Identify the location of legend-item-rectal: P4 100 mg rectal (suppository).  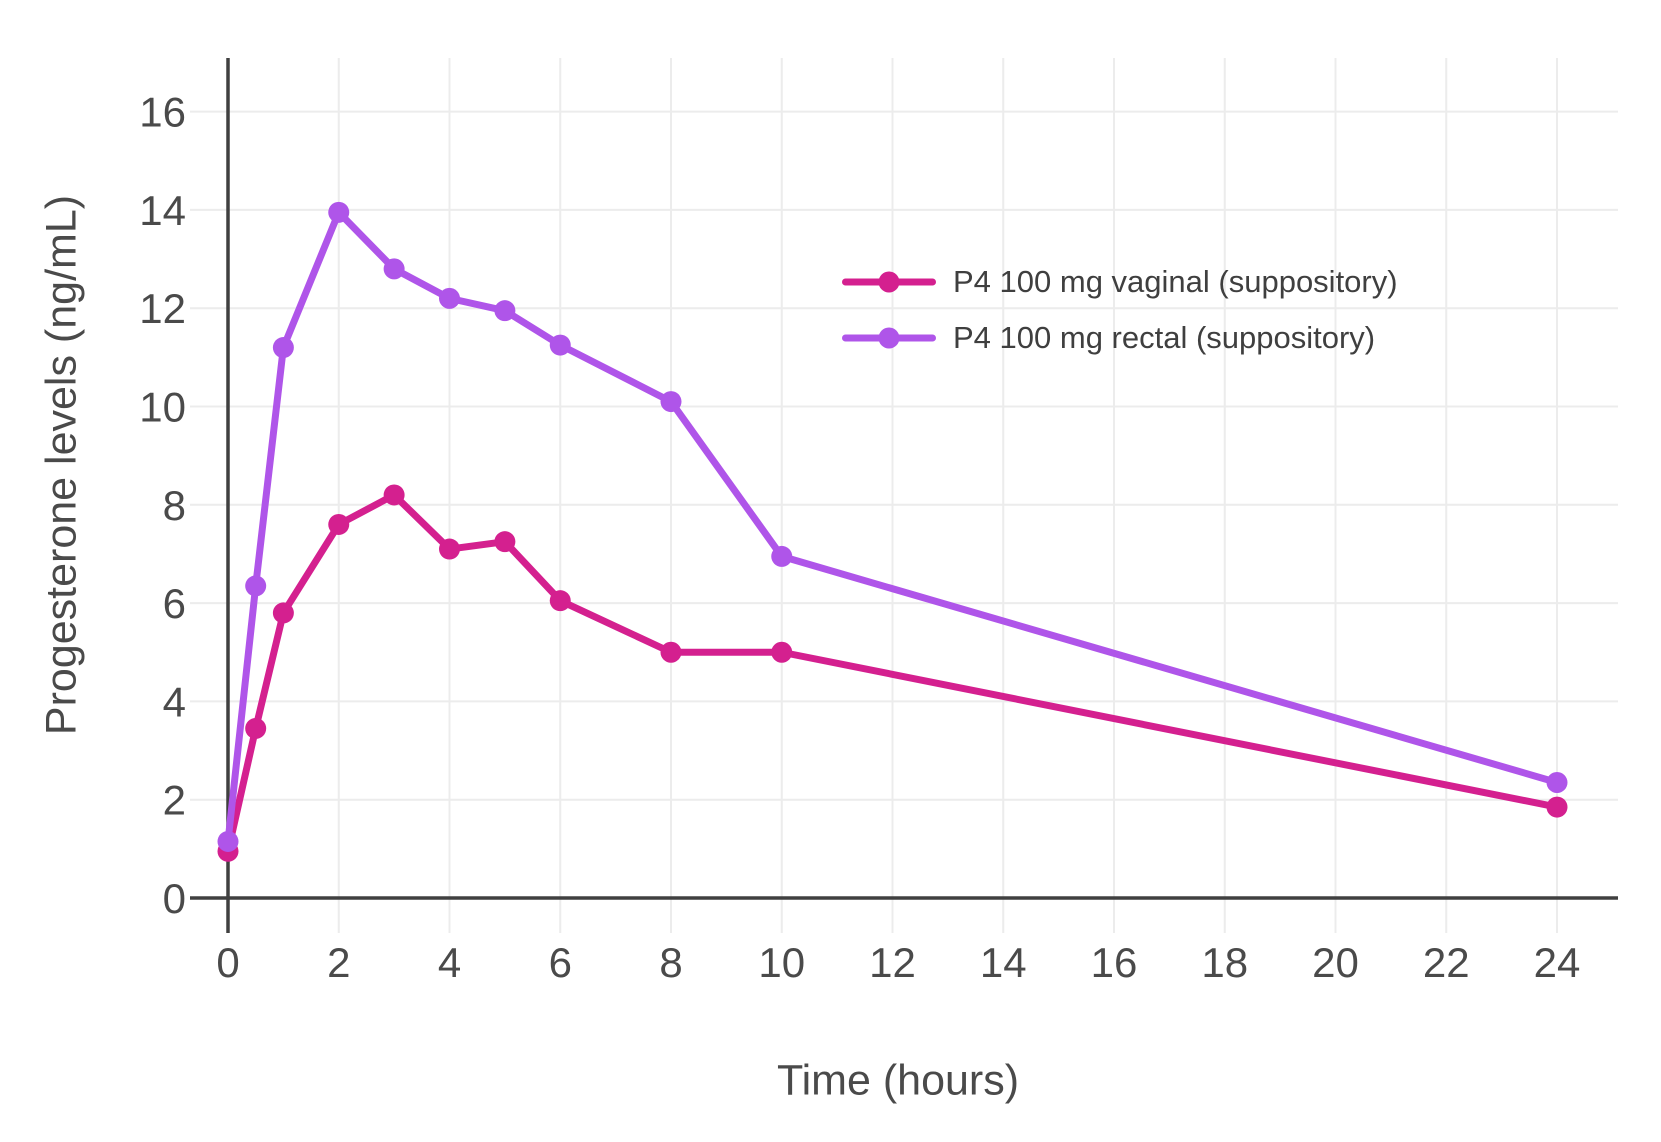
(1120, 337).